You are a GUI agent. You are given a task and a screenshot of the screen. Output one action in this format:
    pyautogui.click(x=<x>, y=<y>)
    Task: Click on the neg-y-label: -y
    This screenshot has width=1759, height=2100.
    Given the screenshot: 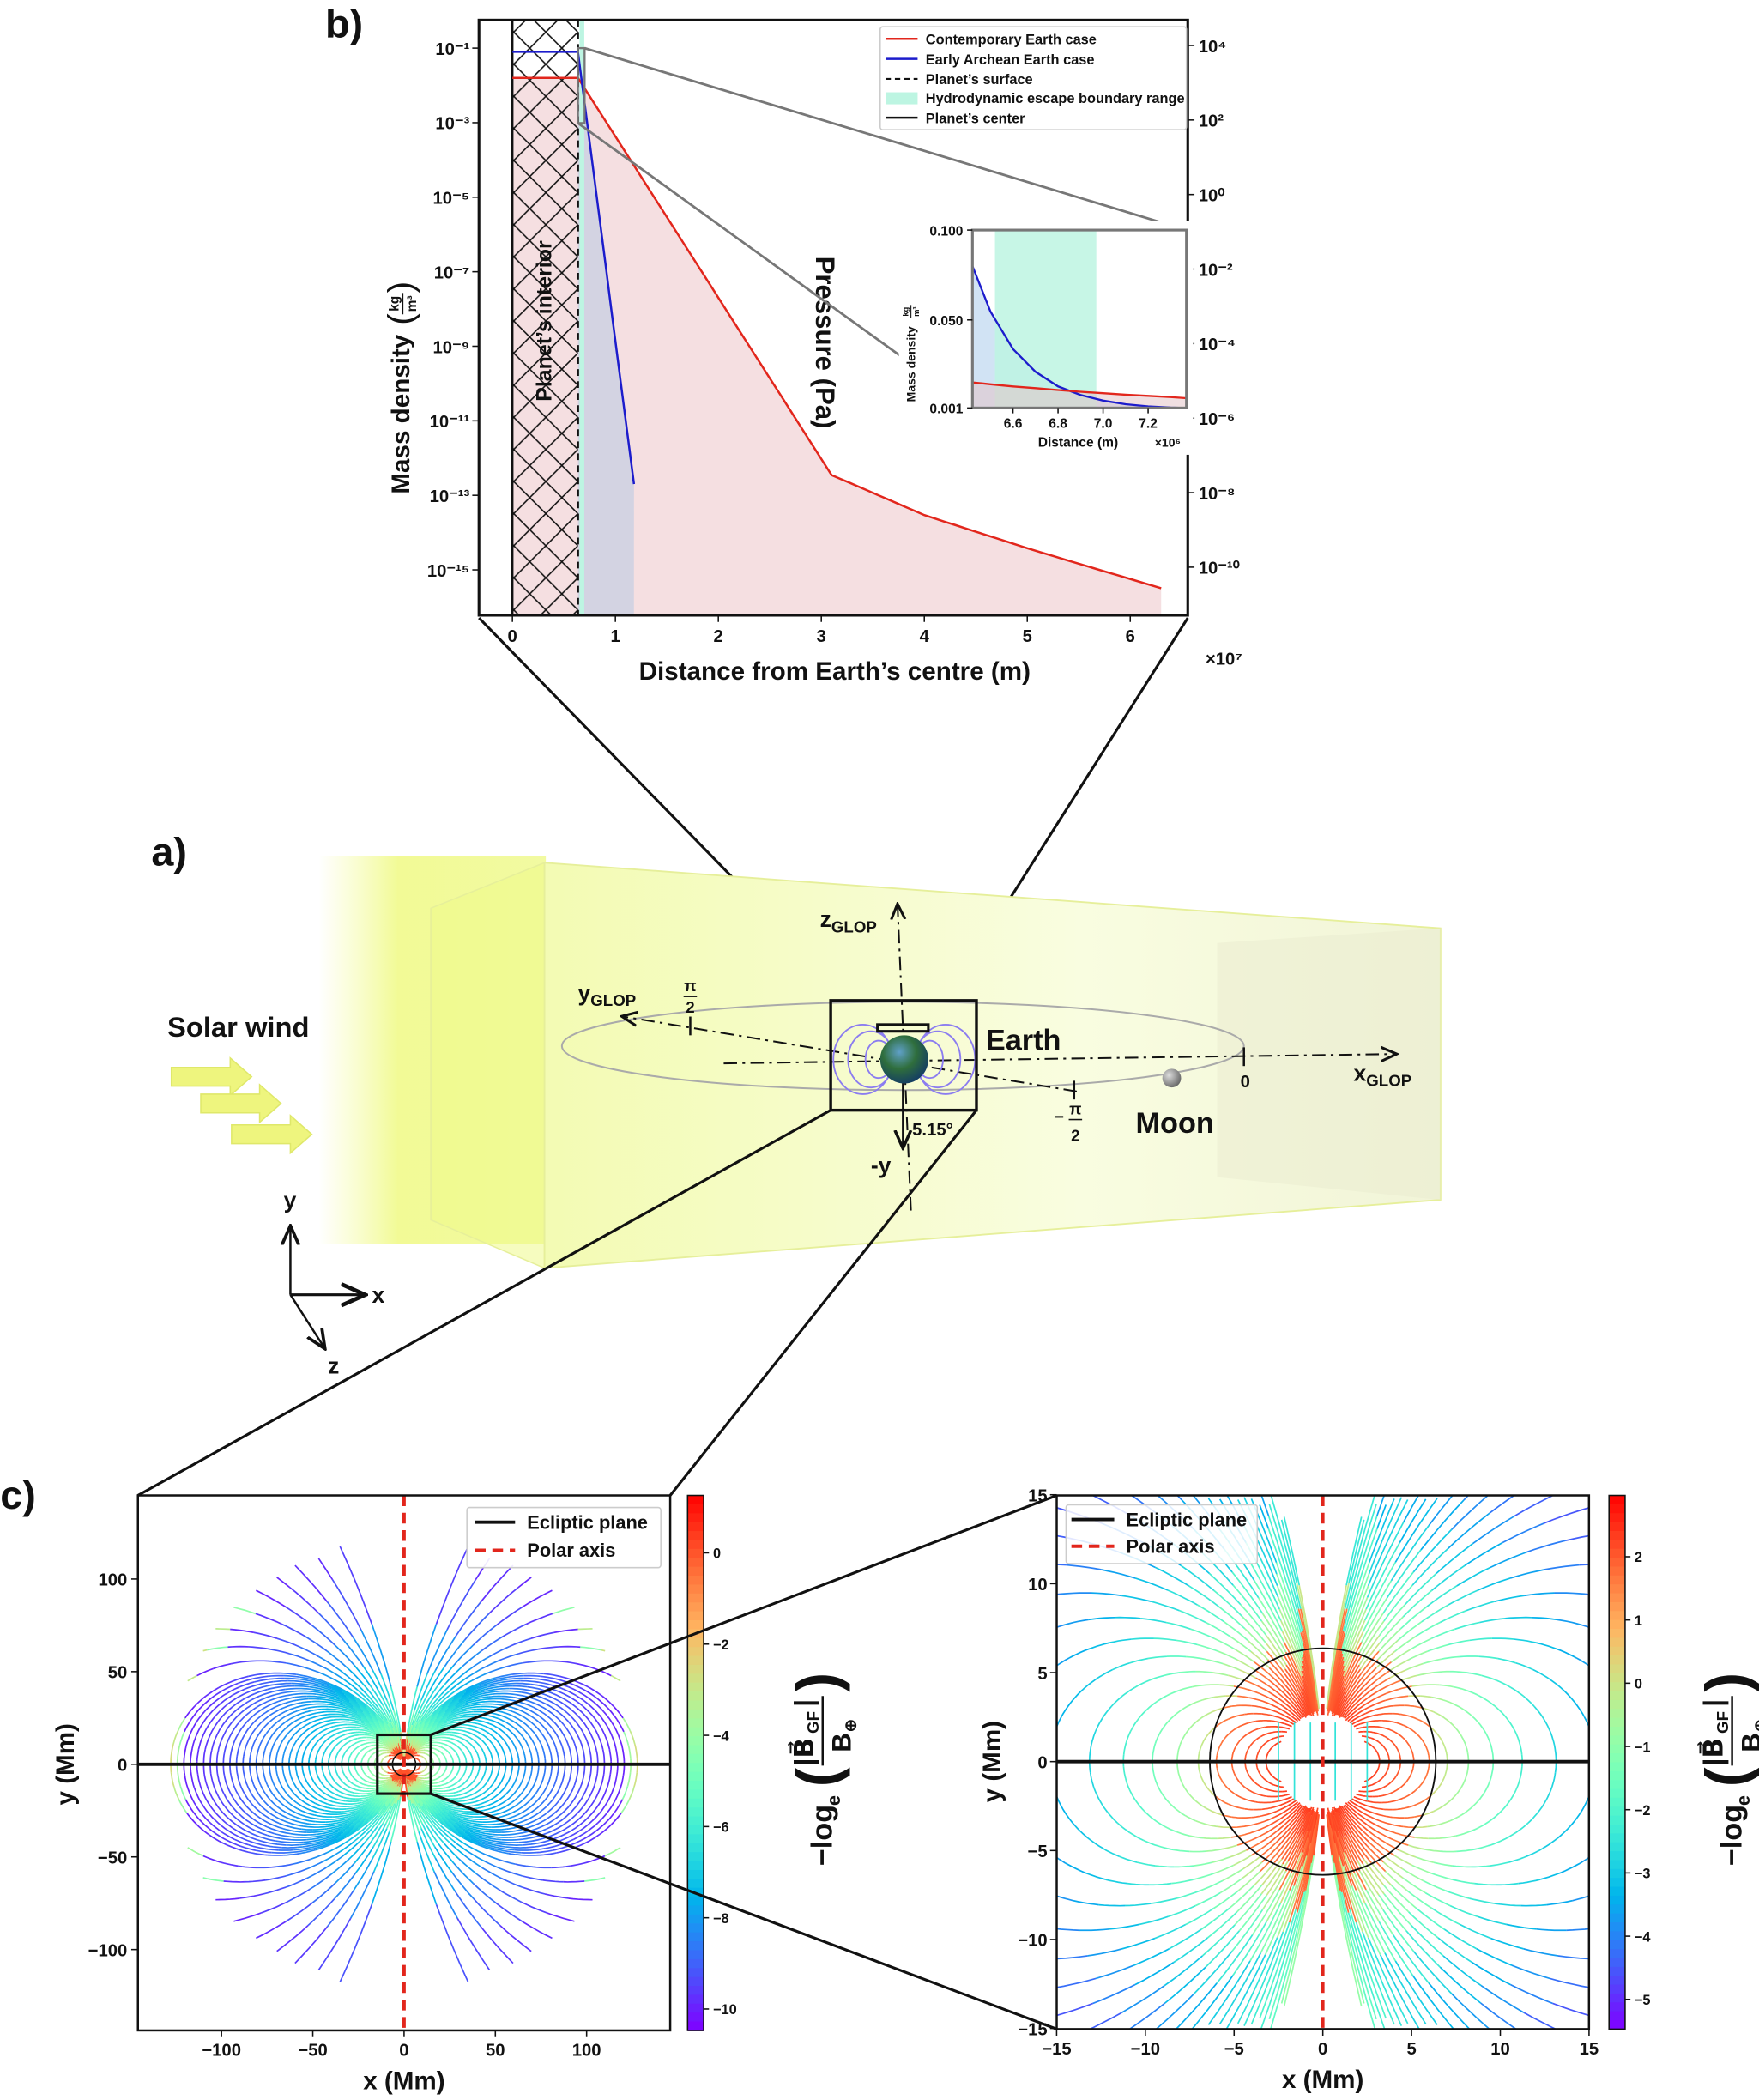 What is the action you would take?
    pyautogui.click(x=881, y=1165)
    